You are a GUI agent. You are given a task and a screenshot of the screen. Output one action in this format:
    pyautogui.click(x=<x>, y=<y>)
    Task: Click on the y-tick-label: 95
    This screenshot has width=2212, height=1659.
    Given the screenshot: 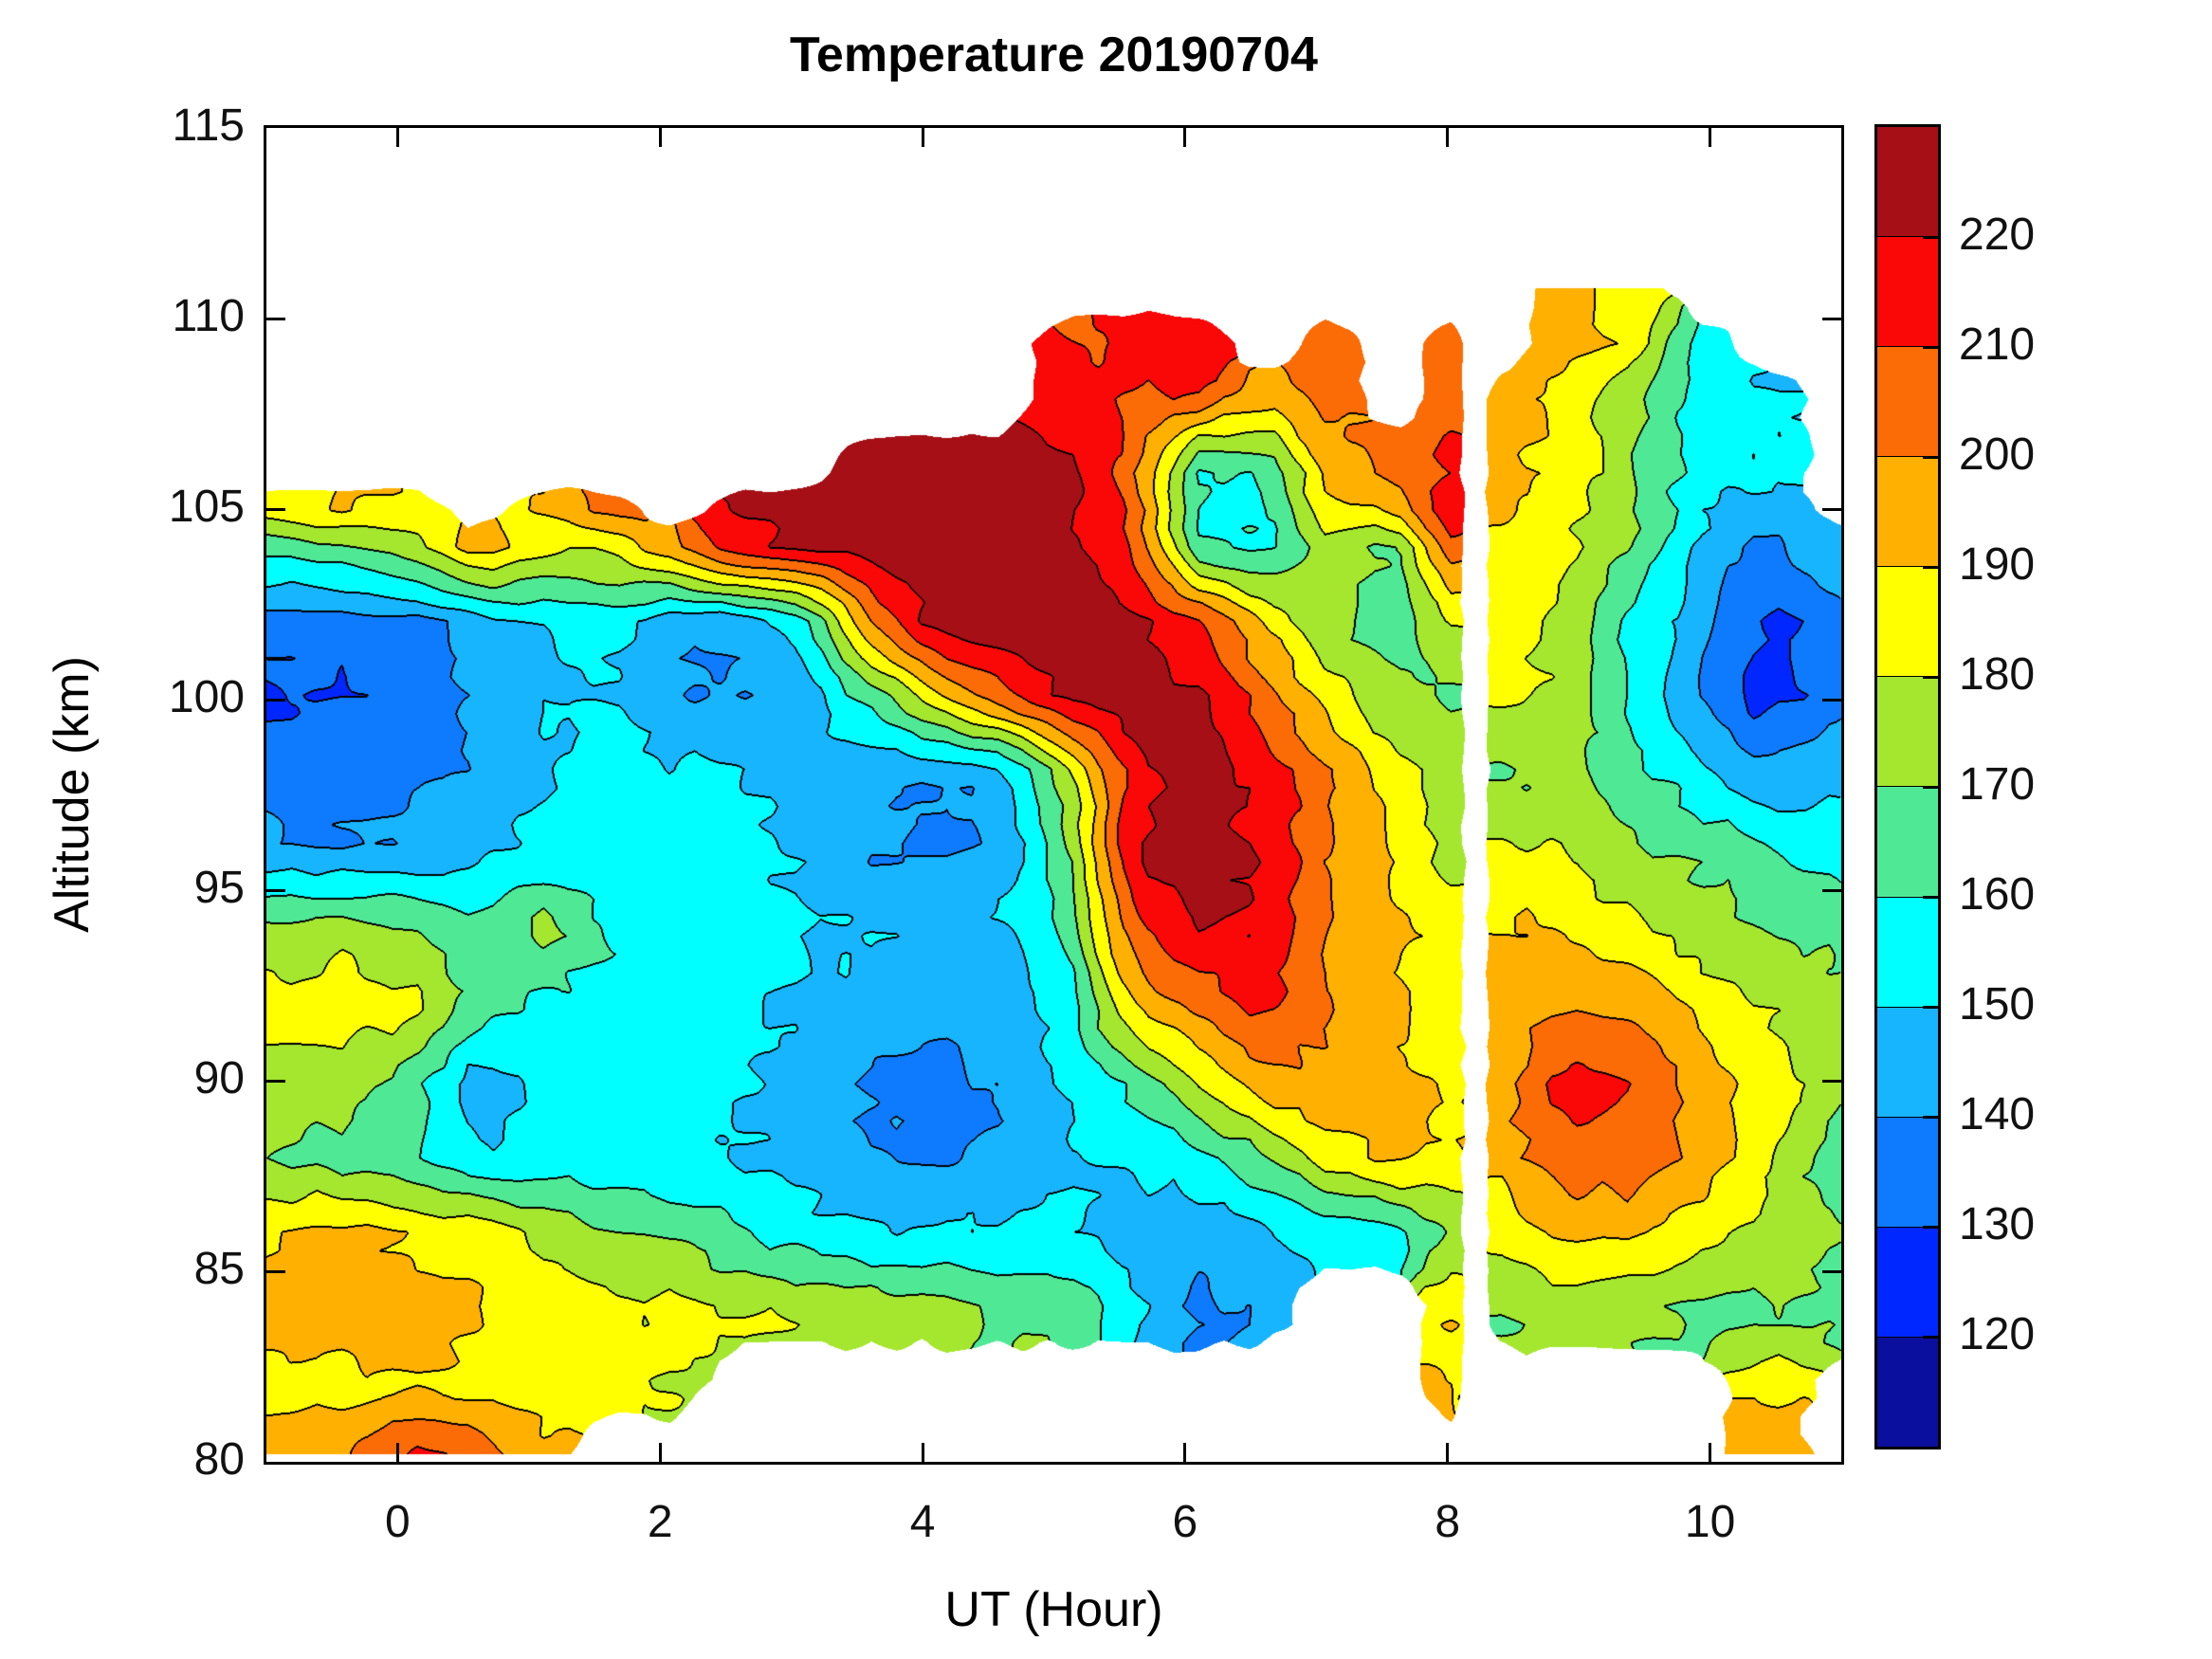 What is the action you would take?
    pyautogui.click(x=219, y=888)
    